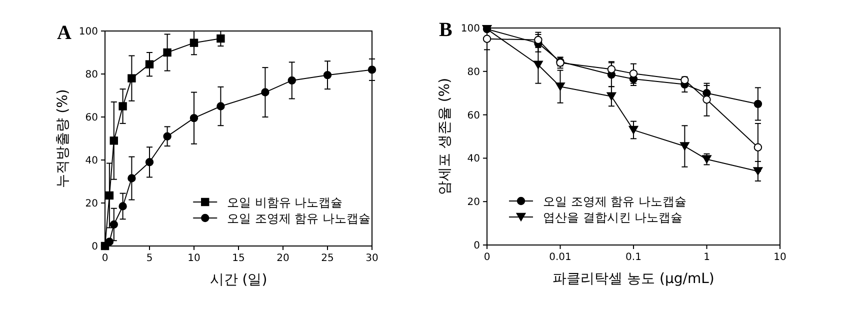 Image resolution: width=855 pixels, height=330 pixels. I want to click on x-tick-label: 0.1, so click(634, 257).